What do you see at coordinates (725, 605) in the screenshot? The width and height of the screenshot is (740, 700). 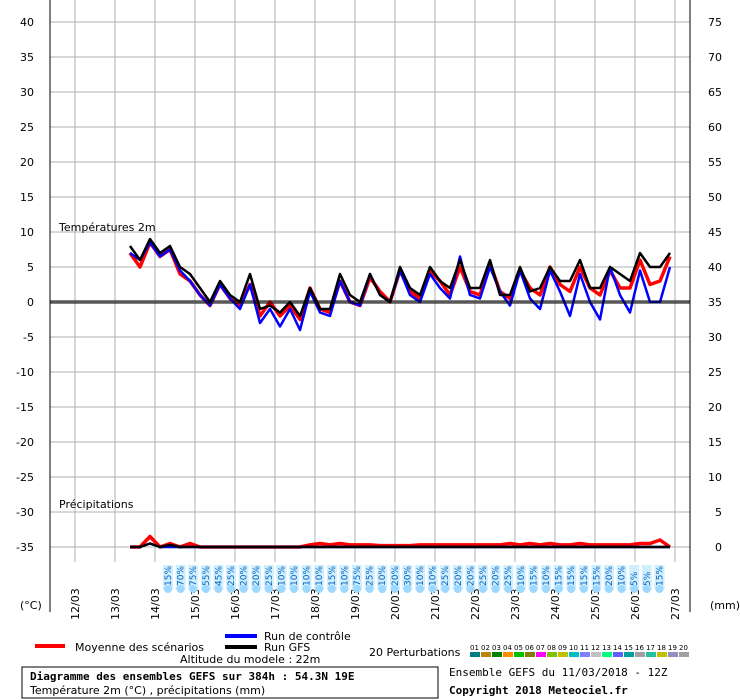 I see `right-axis-unit: (mm)` at bounding box center [725, 605].